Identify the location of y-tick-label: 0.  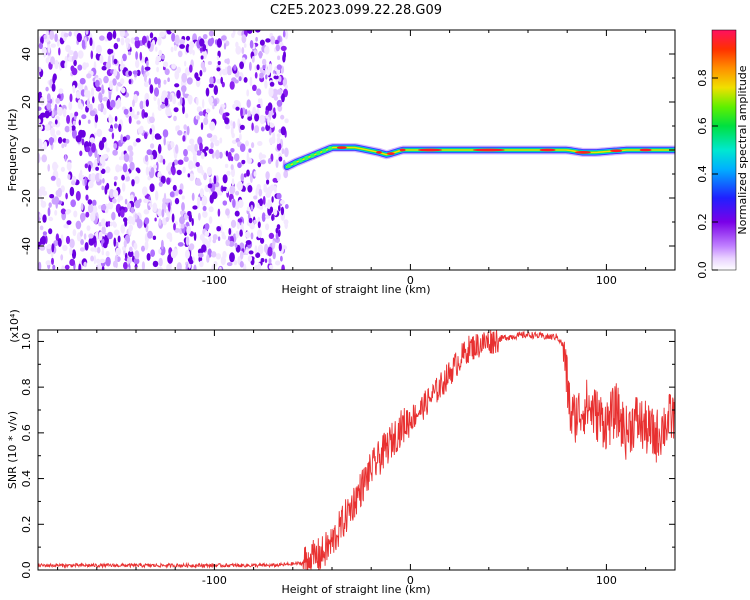
(26, 150).